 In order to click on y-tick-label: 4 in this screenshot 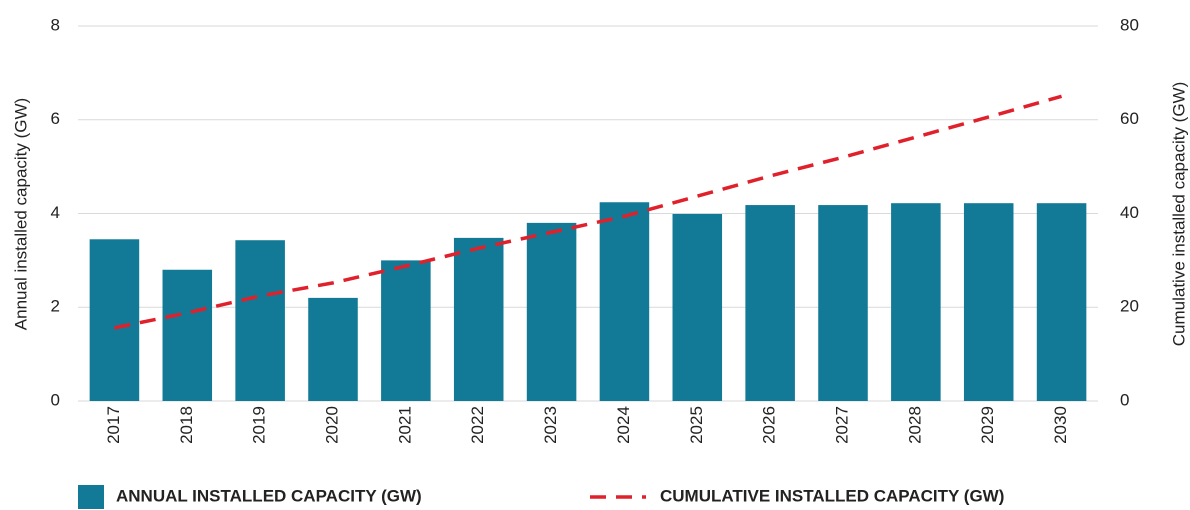, I will do `click(55, 212)`.